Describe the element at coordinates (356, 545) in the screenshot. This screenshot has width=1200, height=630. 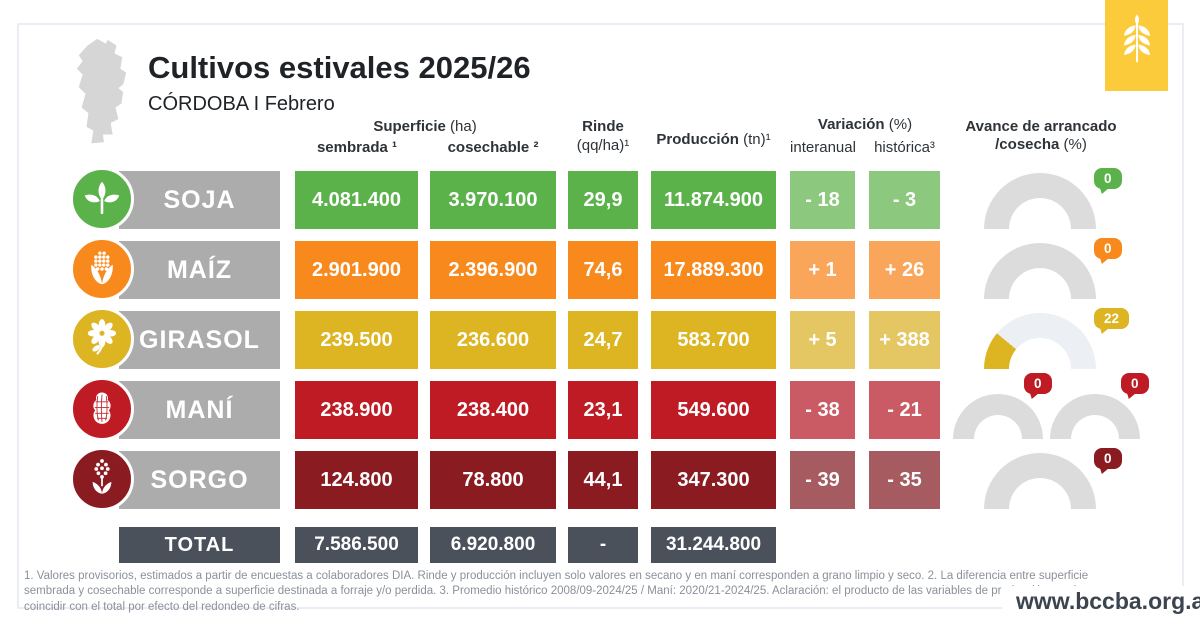
I see `cell-total-sembrada: 7.586.500` at that location.